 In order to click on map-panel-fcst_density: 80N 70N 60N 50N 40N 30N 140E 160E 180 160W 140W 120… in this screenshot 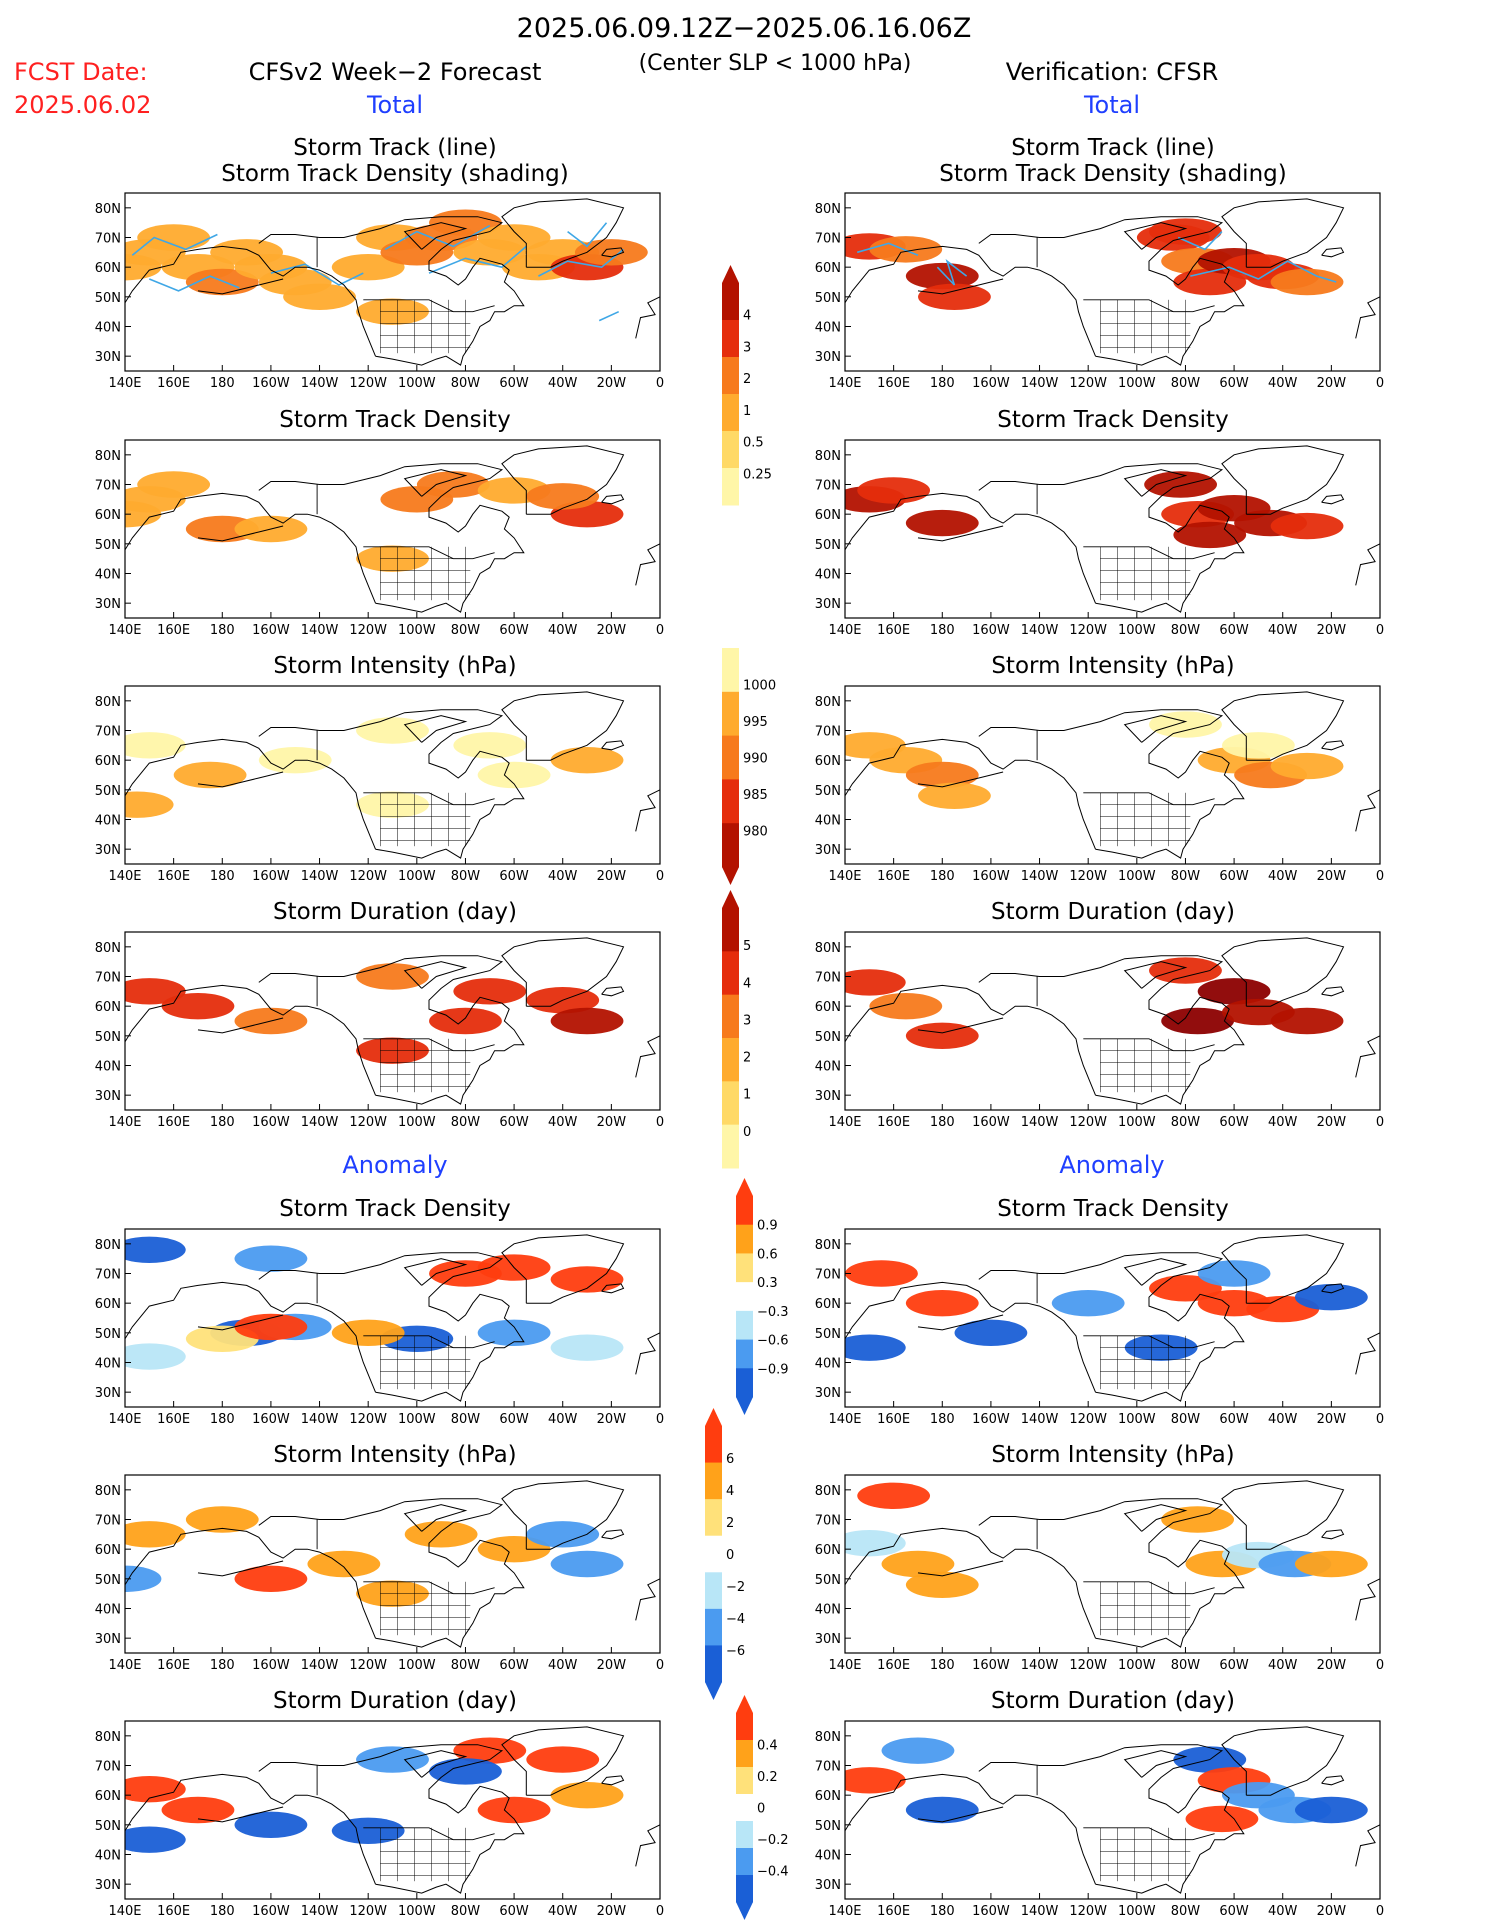, I will do `click(379, 538)`.